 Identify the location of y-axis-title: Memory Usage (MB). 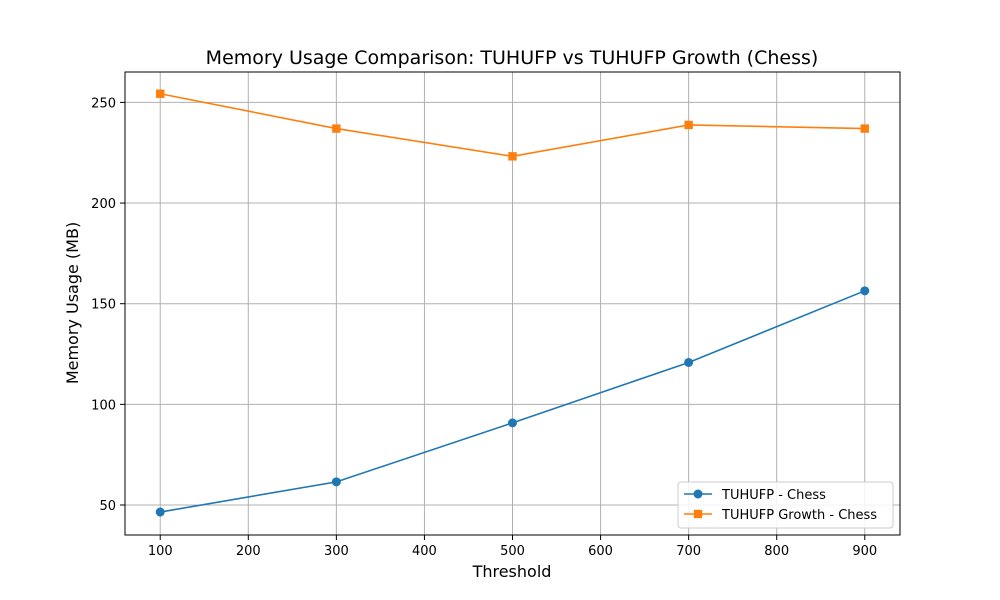
(72, 303).